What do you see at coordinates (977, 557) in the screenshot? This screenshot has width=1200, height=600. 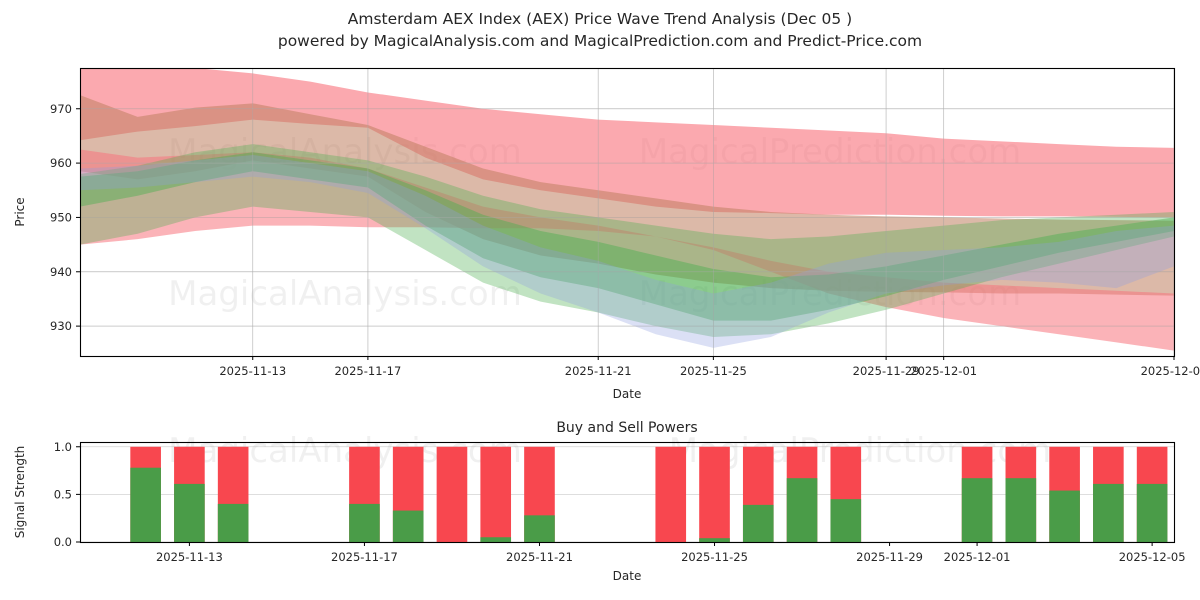 I see `signal-xtick-label: 2025-12-01` at bounding box center [977, 557].